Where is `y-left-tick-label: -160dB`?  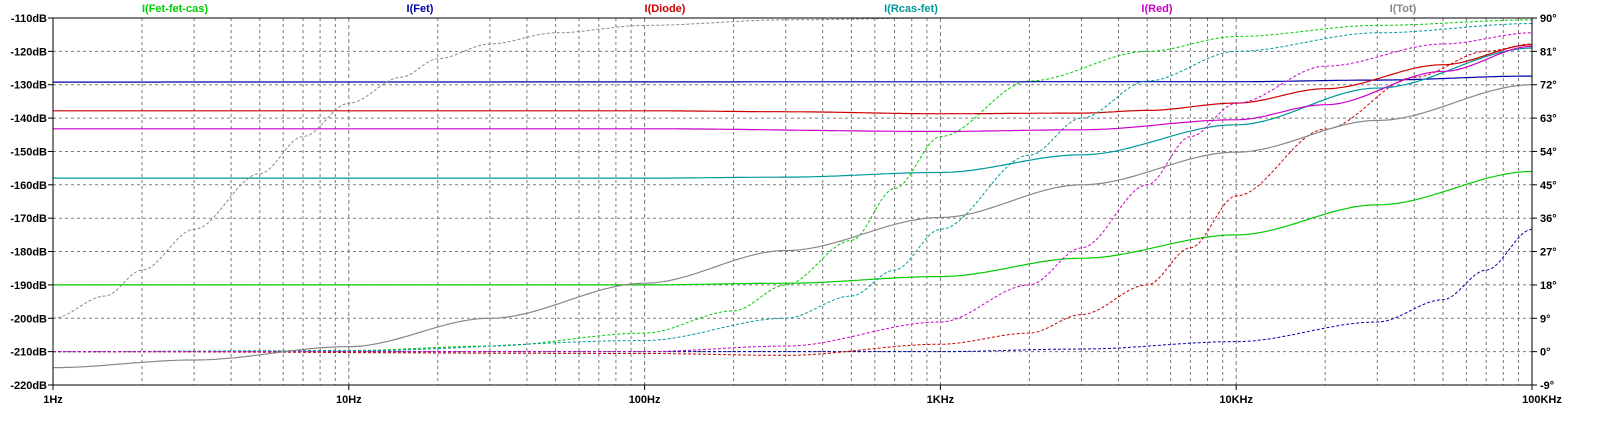 y-left-tick-label: -160dB is located at coordinates (28, 186).